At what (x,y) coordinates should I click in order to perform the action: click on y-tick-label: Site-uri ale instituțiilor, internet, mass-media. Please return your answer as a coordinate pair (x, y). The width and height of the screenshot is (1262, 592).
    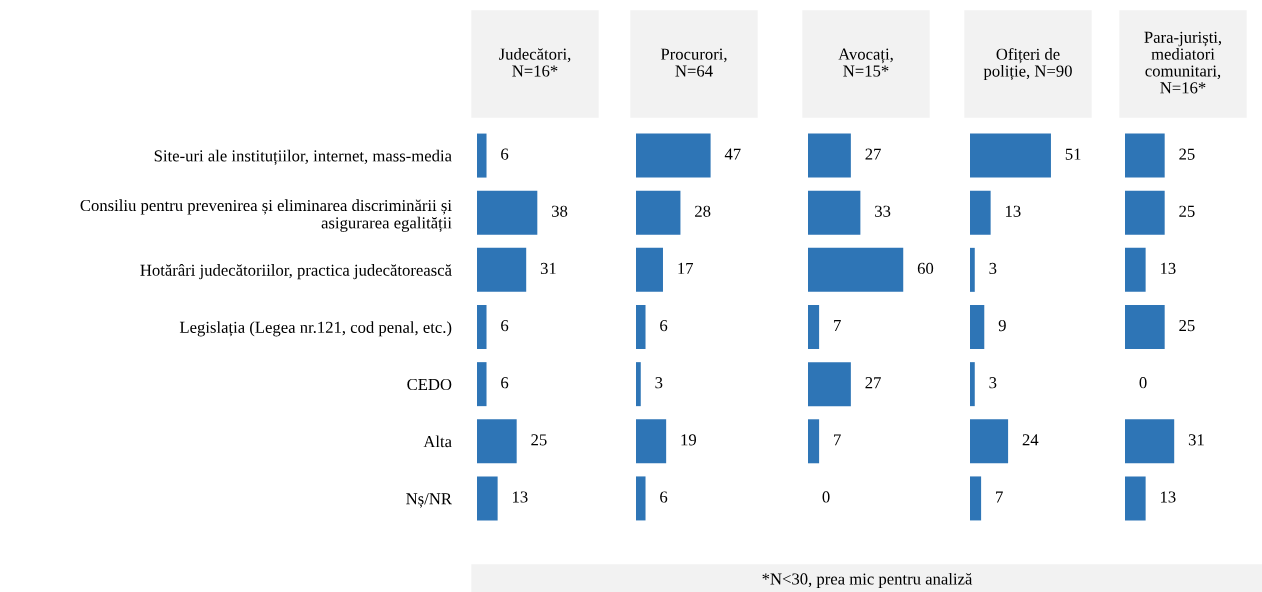
    Looking at the image, I should click on (303, 157).